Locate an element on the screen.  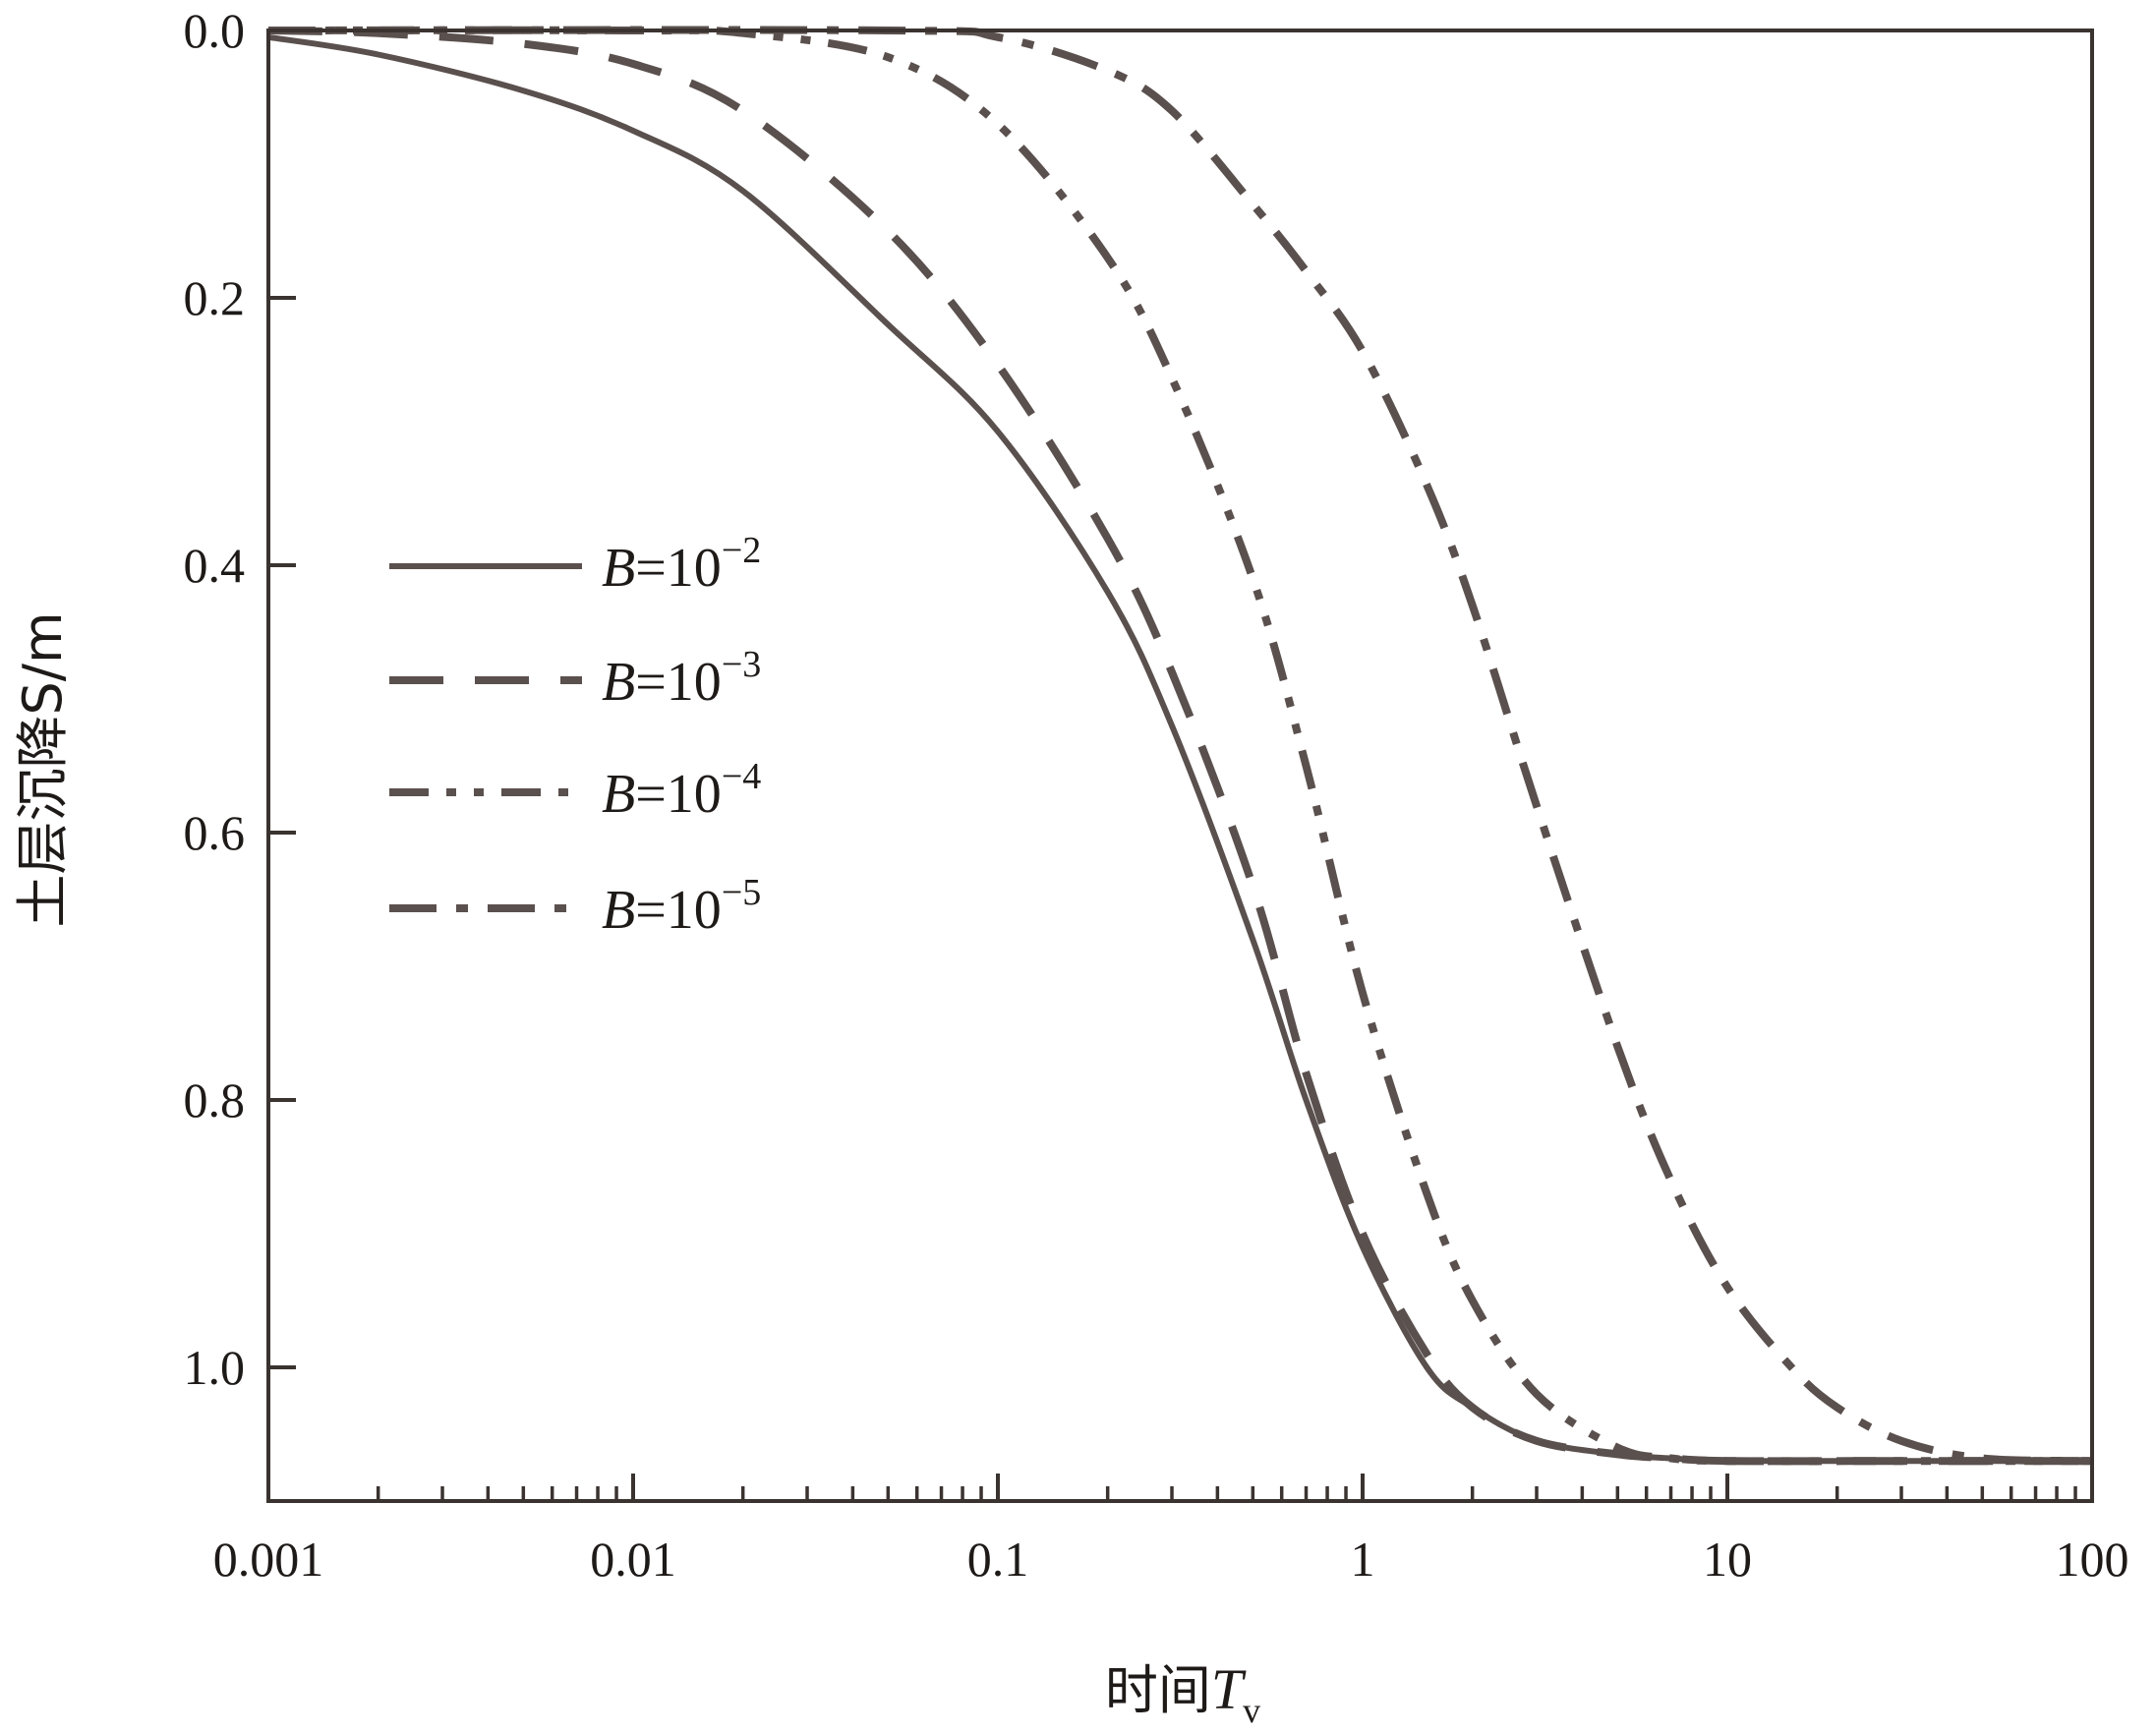
x-tick-label: 100 is located at coordinates (2092, 1560).